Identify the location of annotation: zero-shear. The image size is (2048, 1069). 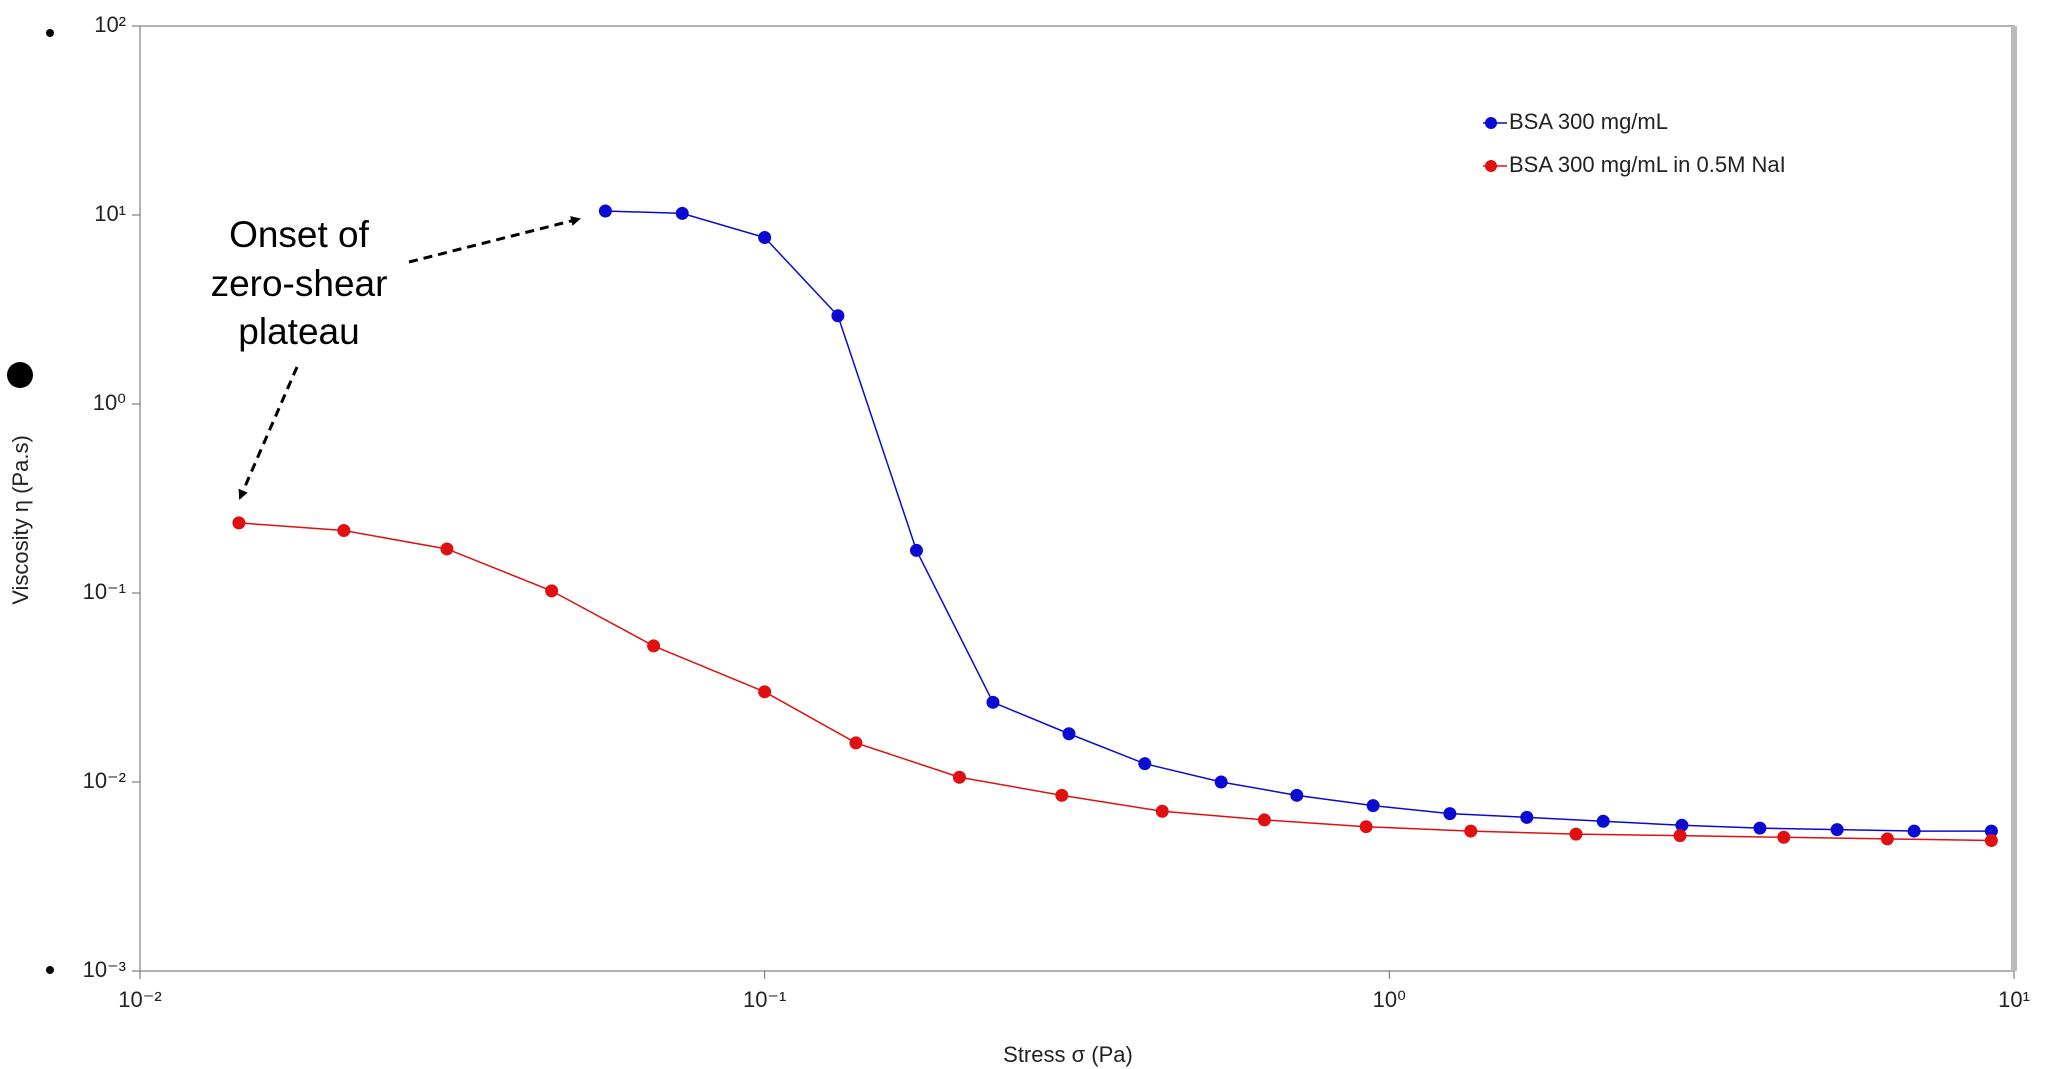
(299, 283).